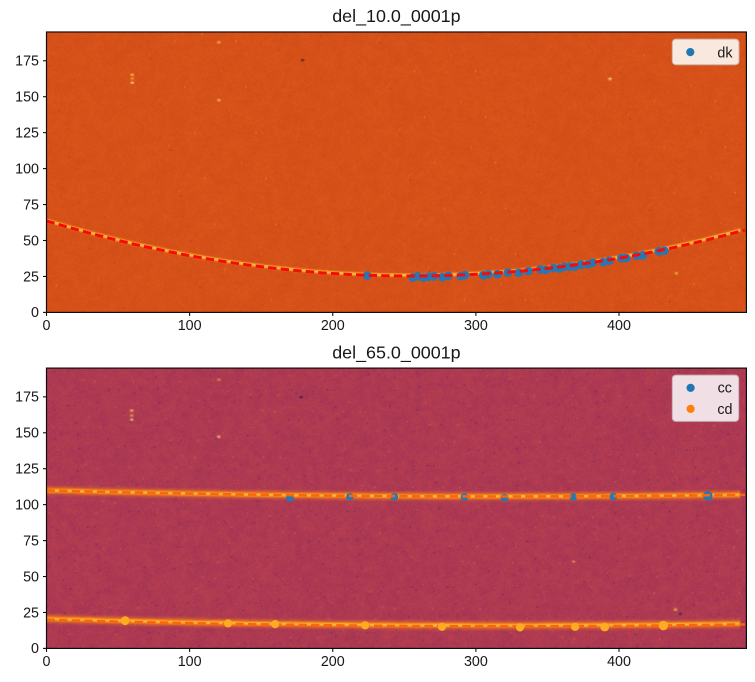 The height and width of the screenshot is (682, 755). I want to click on svg-text: dk, so click(725, 54).